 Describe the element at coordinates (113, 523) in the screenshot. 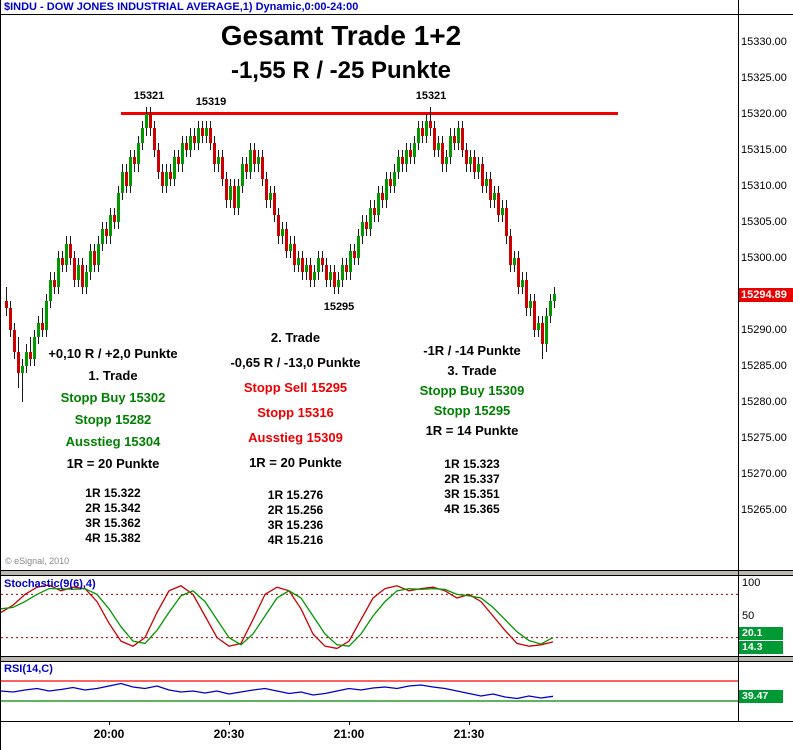

I see `r-target-line: 3R 15.362` at that location.